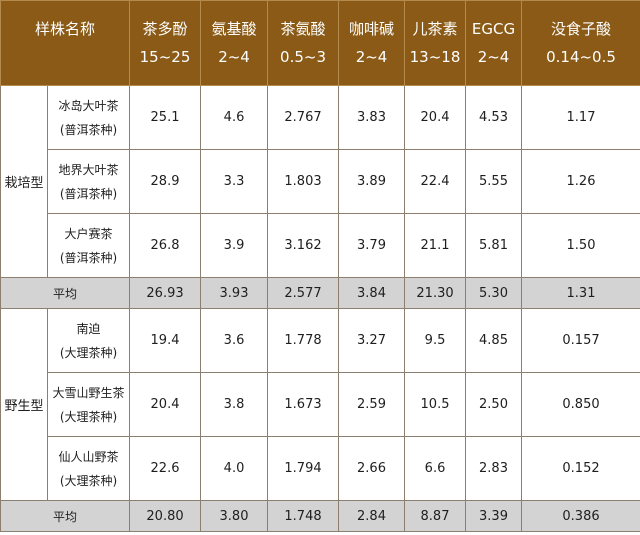  Describe the element at coordinates (372, 468) in the screenshot. I see `value-cell: 2.66` at that location.